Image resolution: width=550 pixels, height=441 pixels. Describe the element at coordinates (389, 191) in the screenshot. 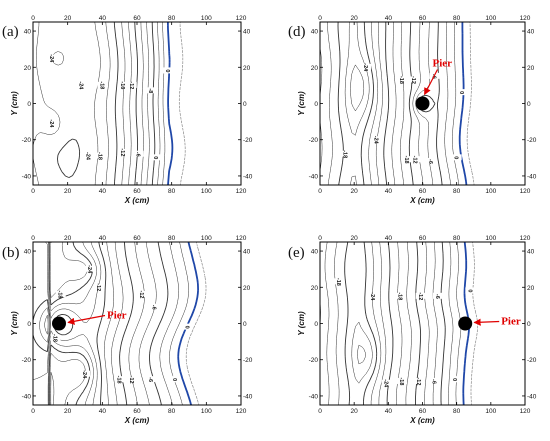

I see `x-tick-label-bottom: 40` at that location.